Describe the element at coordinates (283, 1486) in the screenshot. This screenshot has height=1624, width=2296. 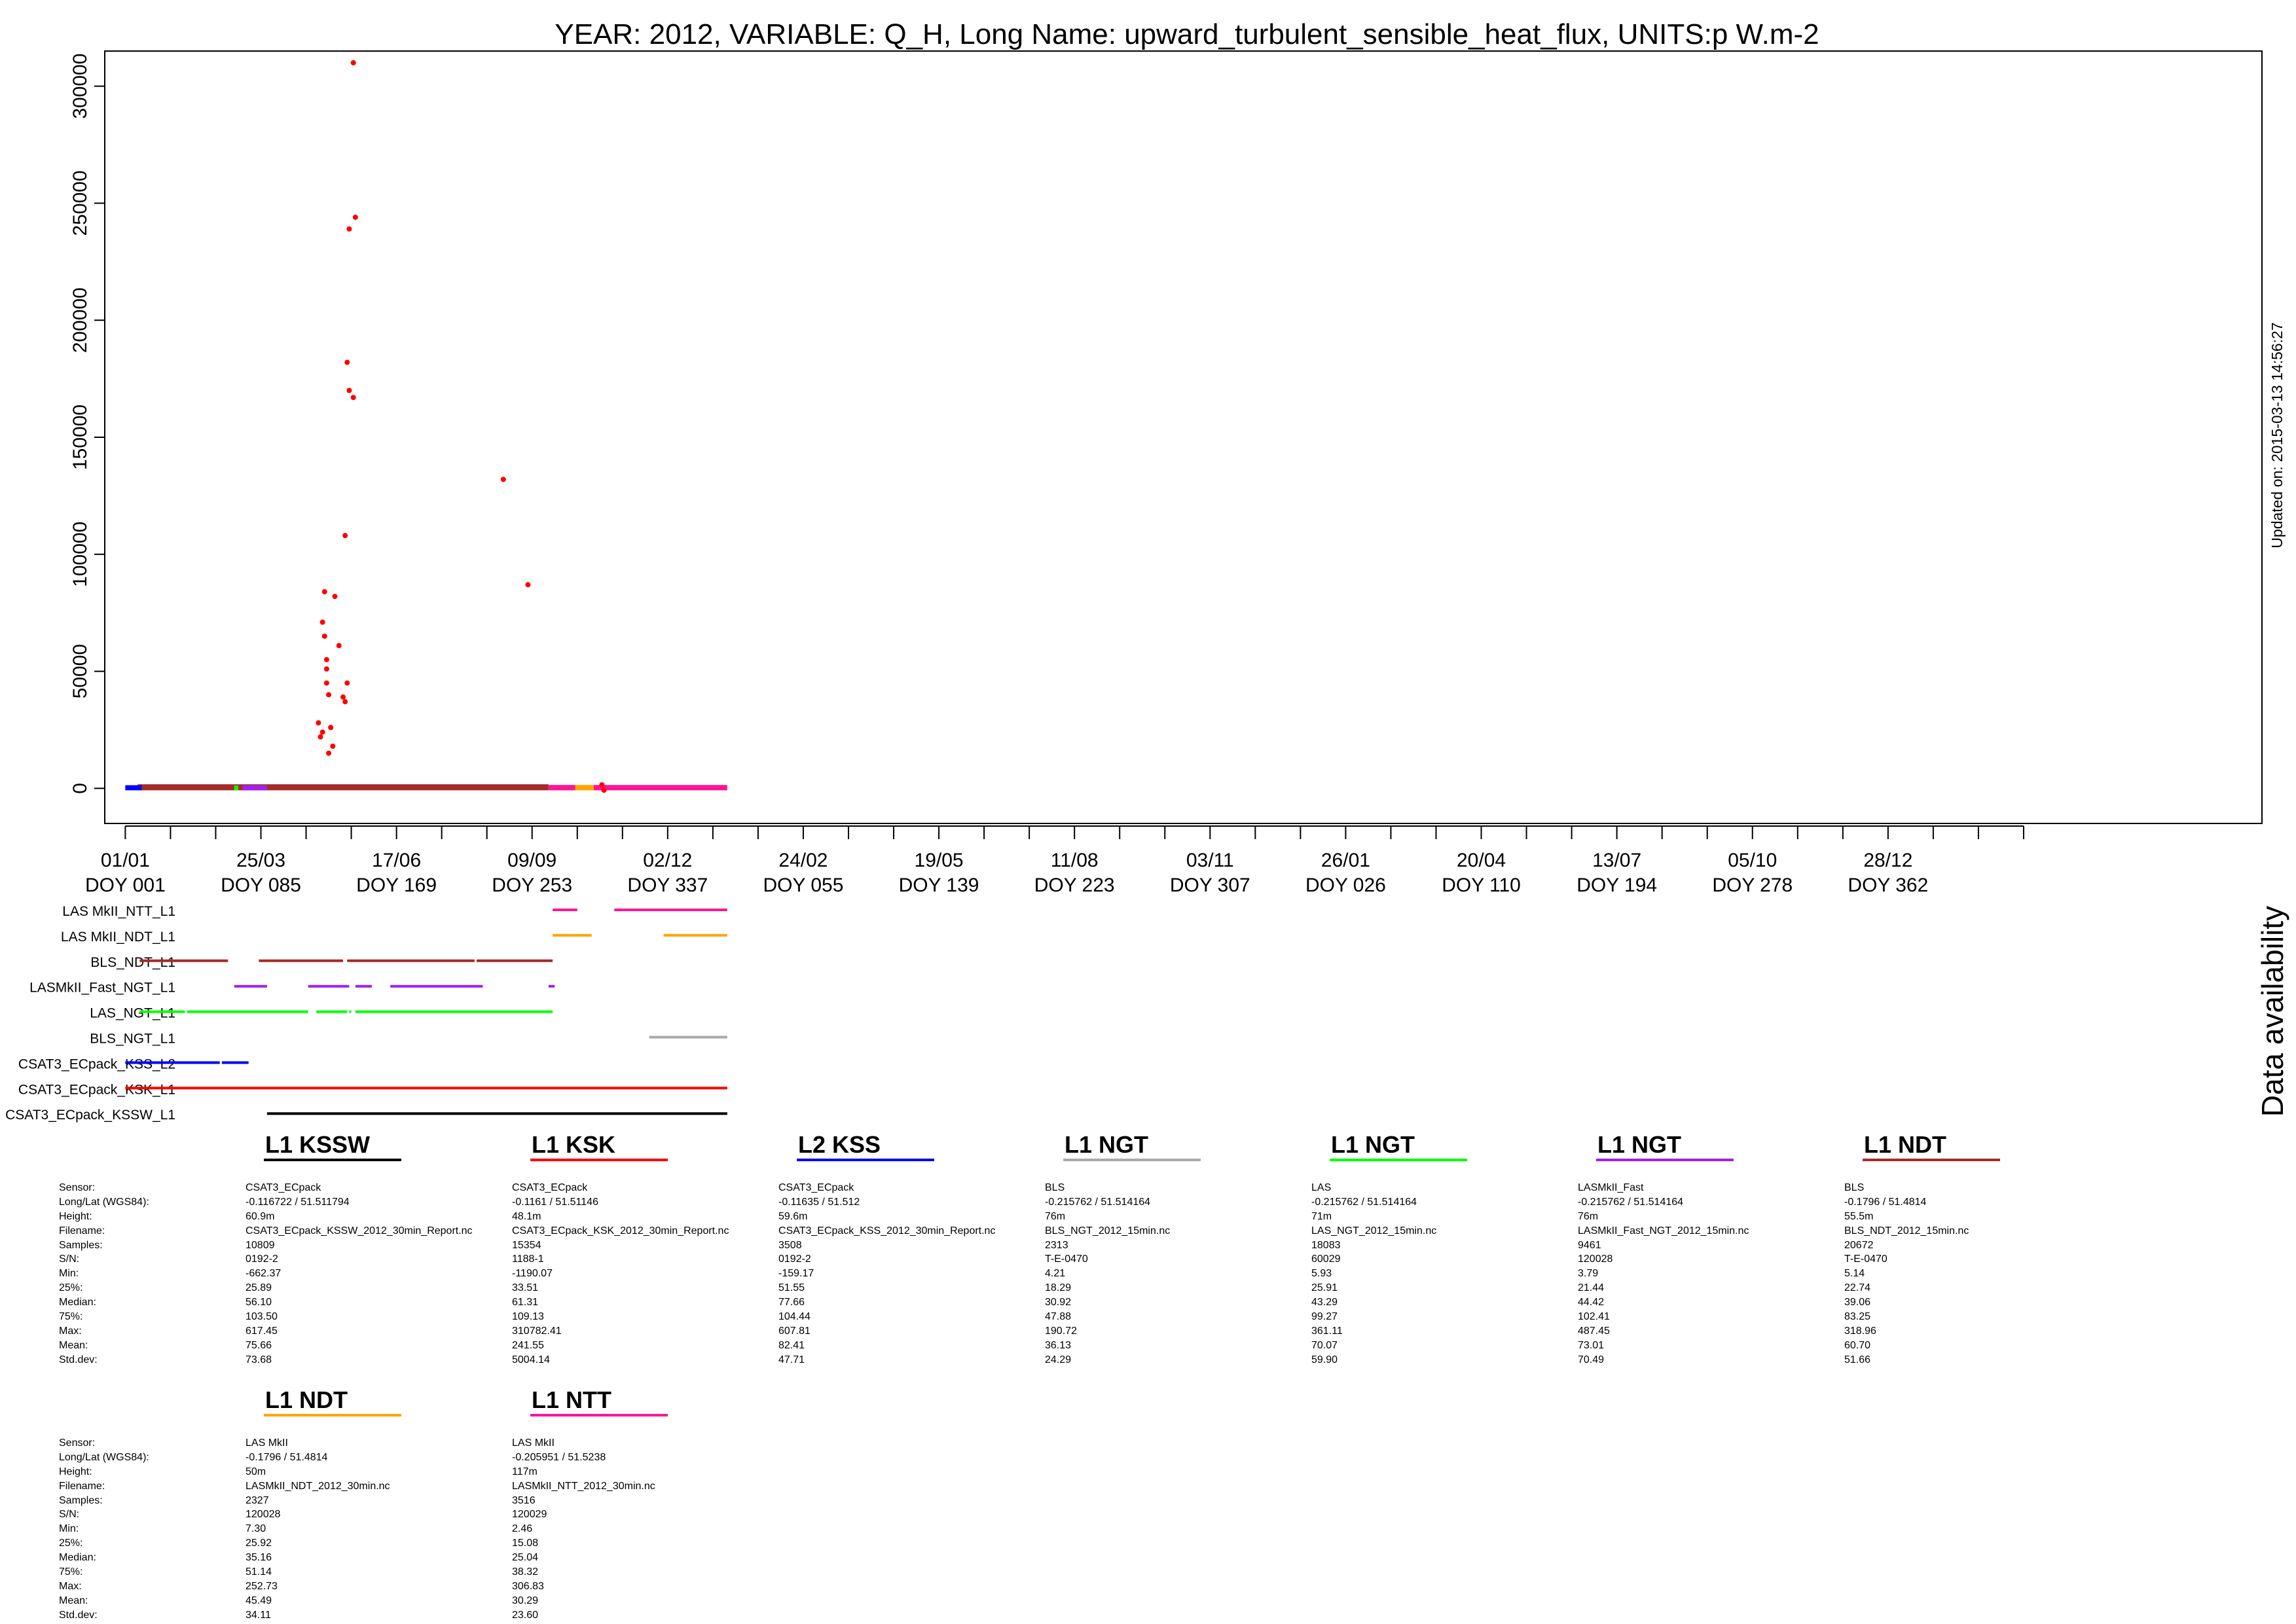
I see `stats-row: Filename: LASMkII_NDT_2012_30min.nc` at that location.